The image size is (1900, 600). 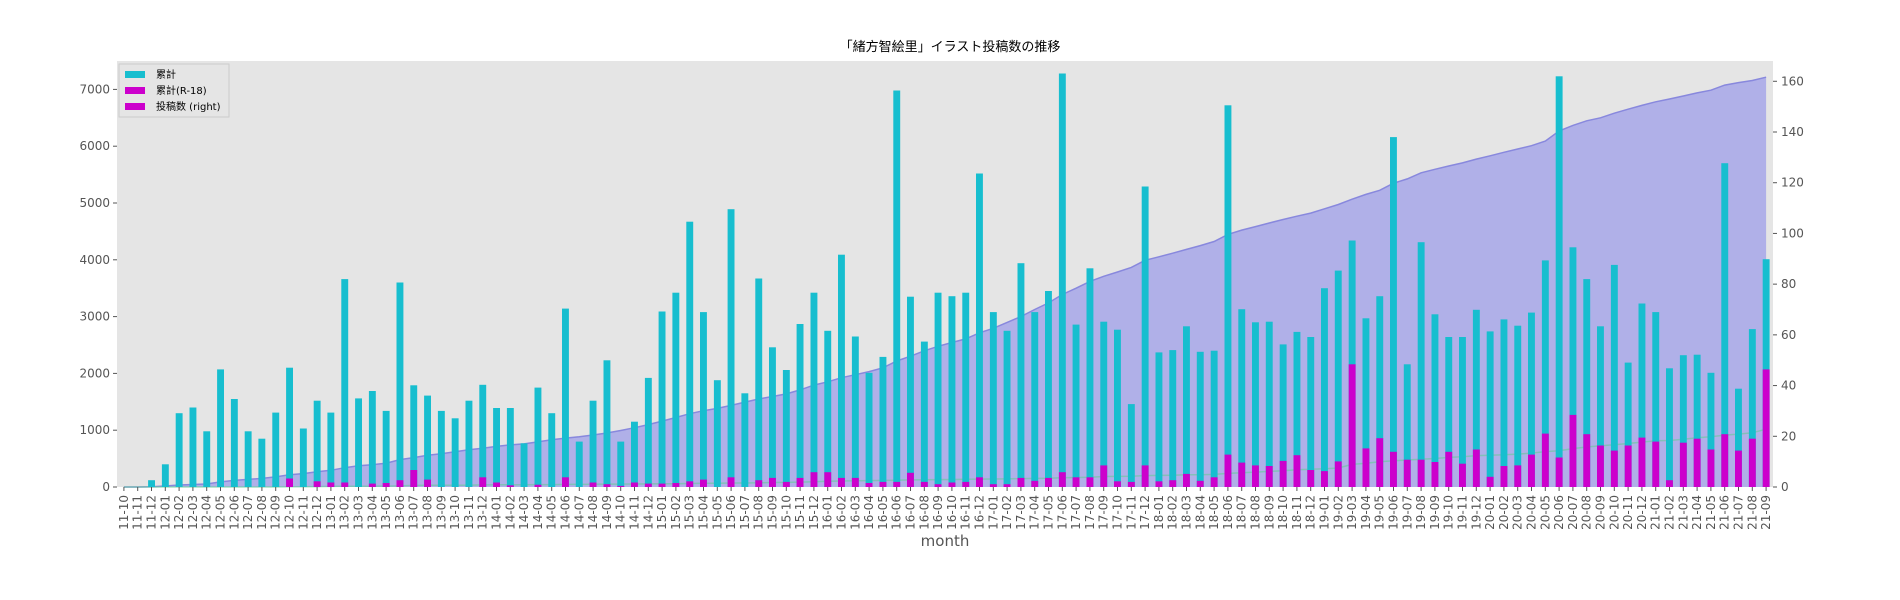 I want to click on x-tick-label: 12-09, so click(x=276, y=512).